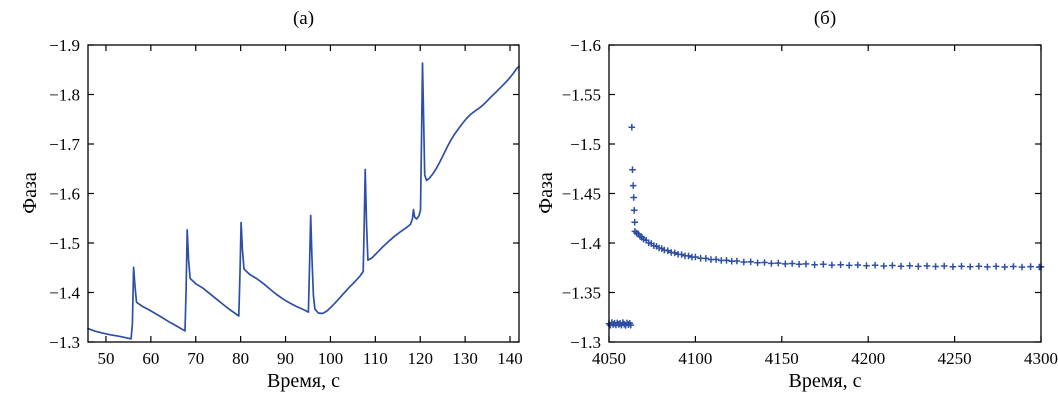 Image resolution: width=1058 pixels, height=416 pixels. Describe the element at coordinates (420, 358) in the screenshot. I see `x-tick-label: 120` at that location.